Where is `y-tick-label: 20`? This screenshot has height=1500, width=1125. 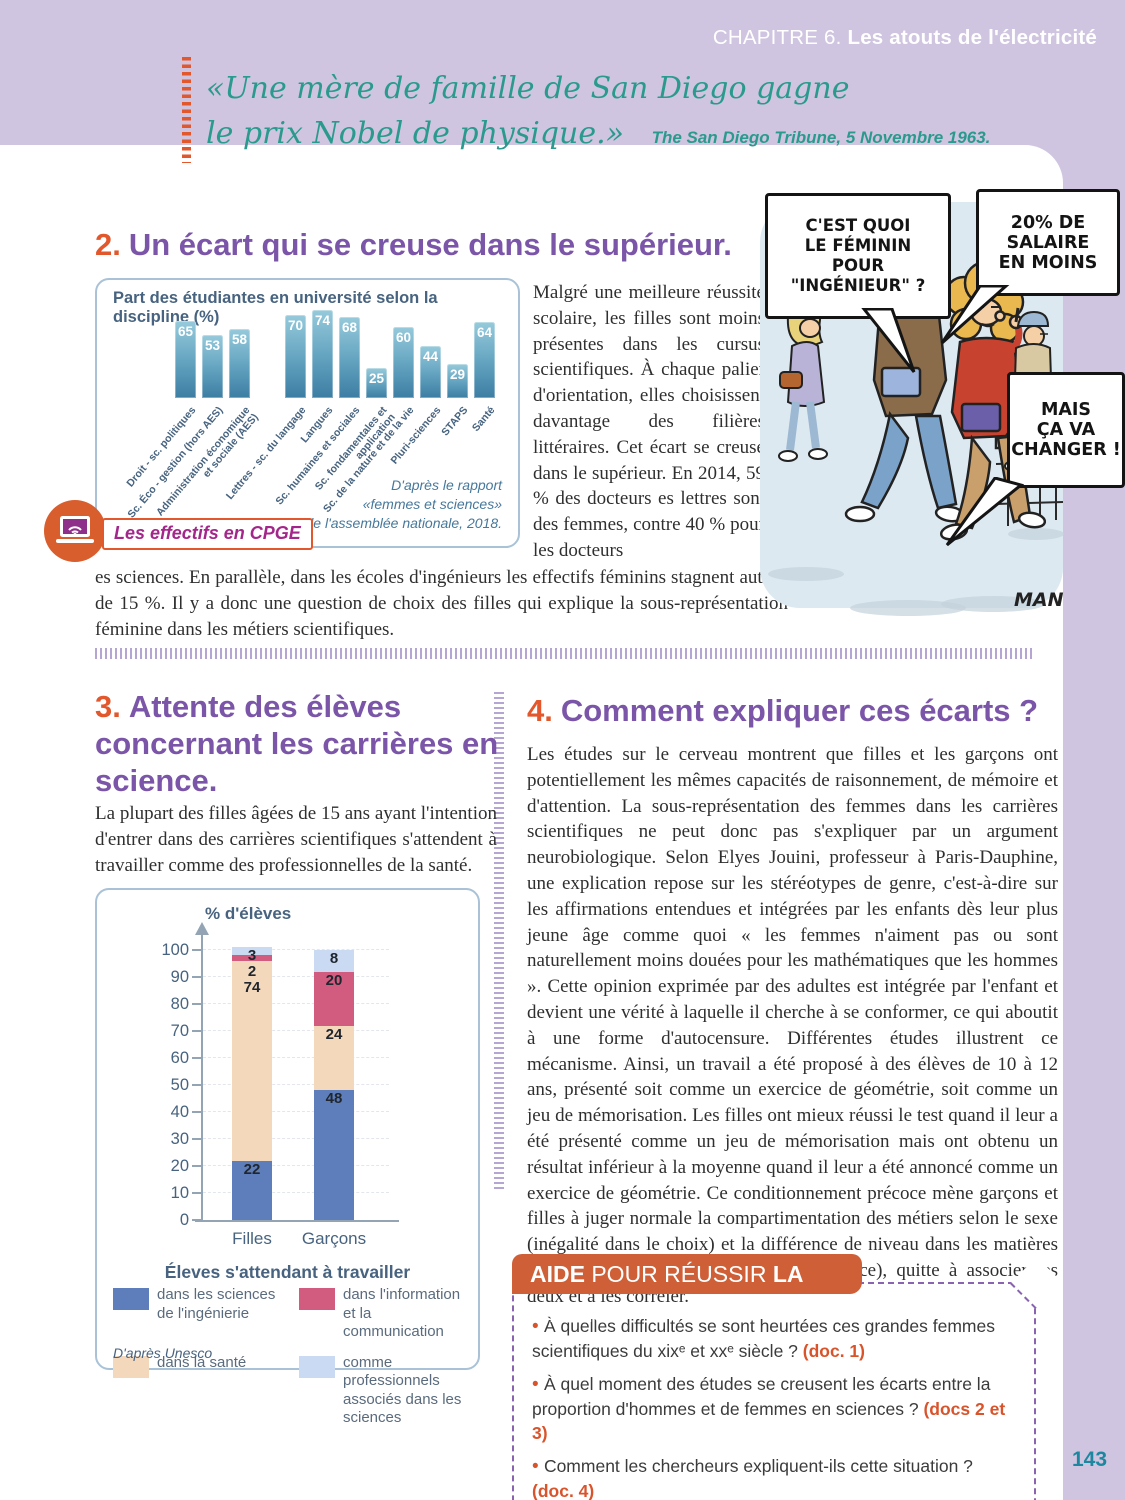 y-tick-label: 20 is located at coordinates (179, 1166).